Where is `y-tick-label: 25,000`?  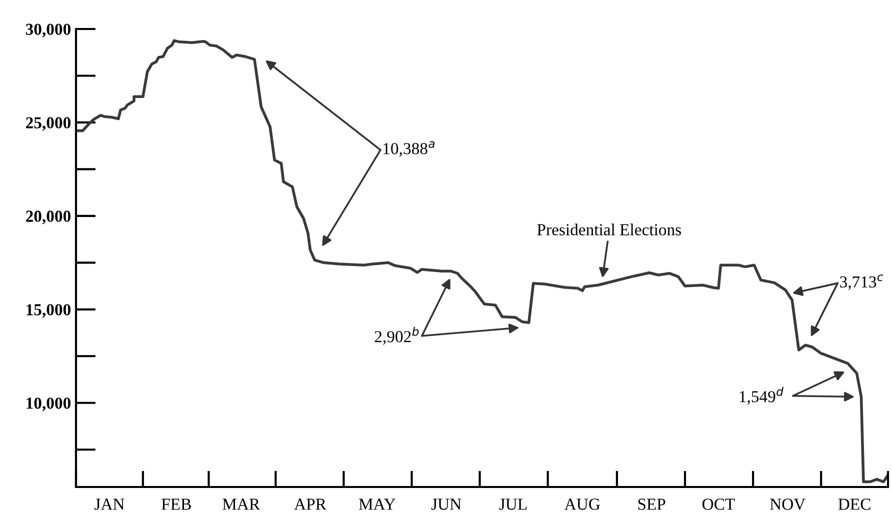 y-tick-label: 25,000 is located at coordinates (48, 124).